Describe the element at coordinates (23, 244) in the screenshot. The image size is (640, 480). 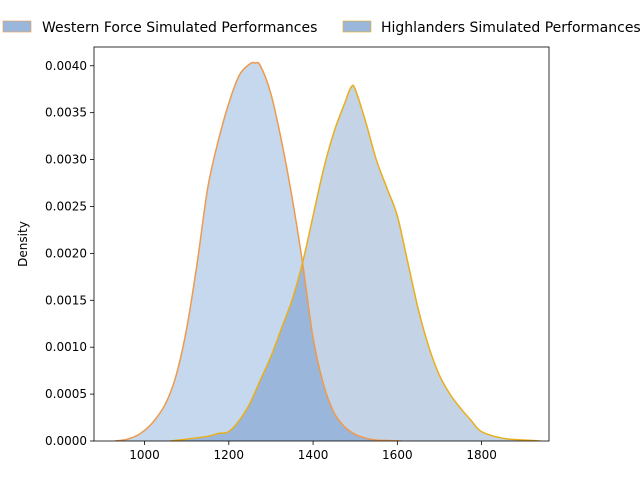
I see `y-axis-label: Density` at that location.